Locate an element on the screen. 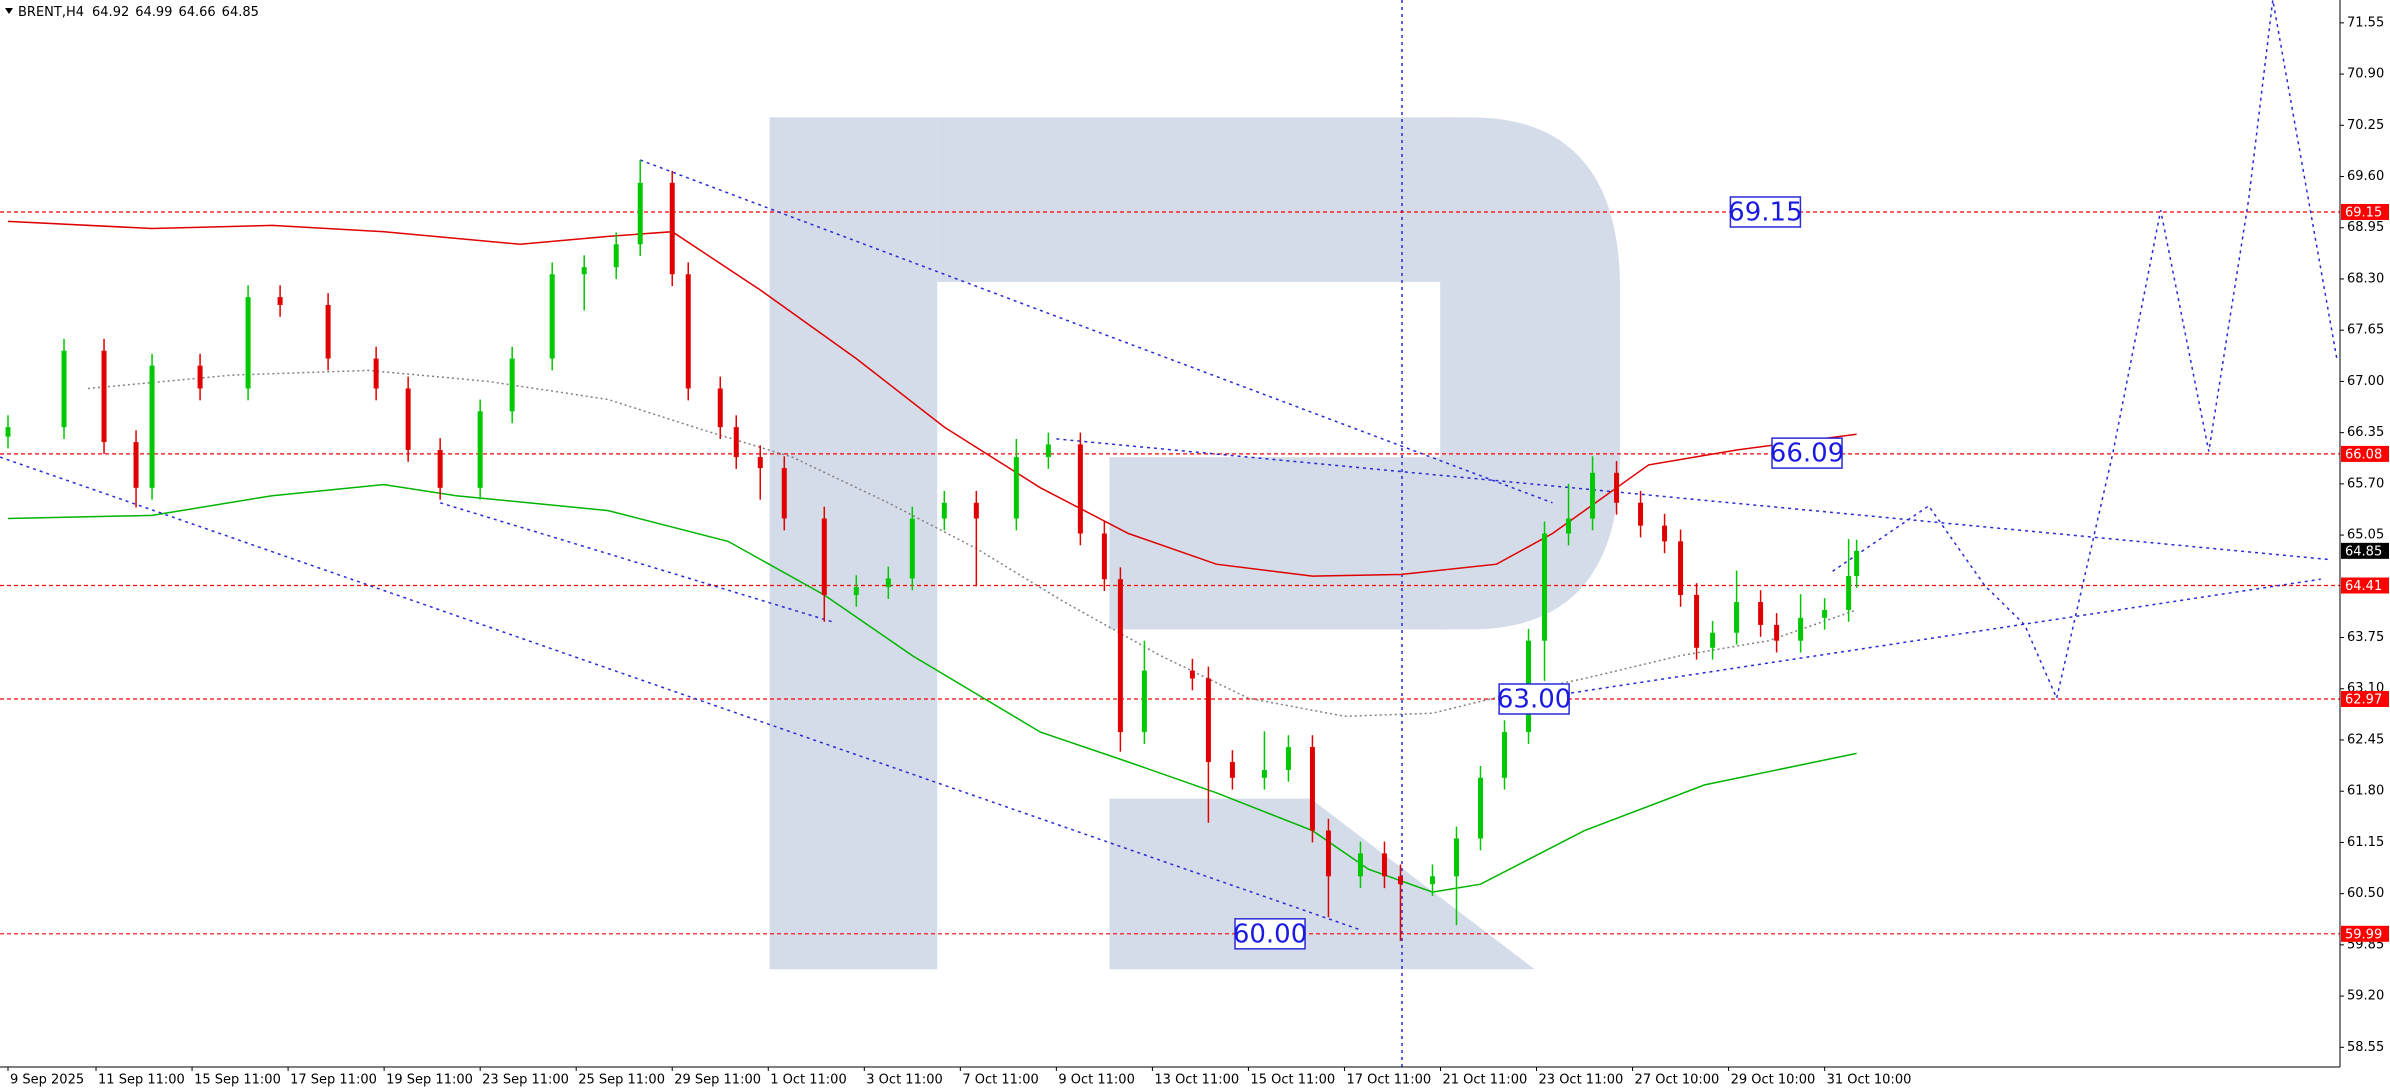 The image size is (2390, 1090). y-tick-label: 61.15 is located at coordinates (2365, 842).